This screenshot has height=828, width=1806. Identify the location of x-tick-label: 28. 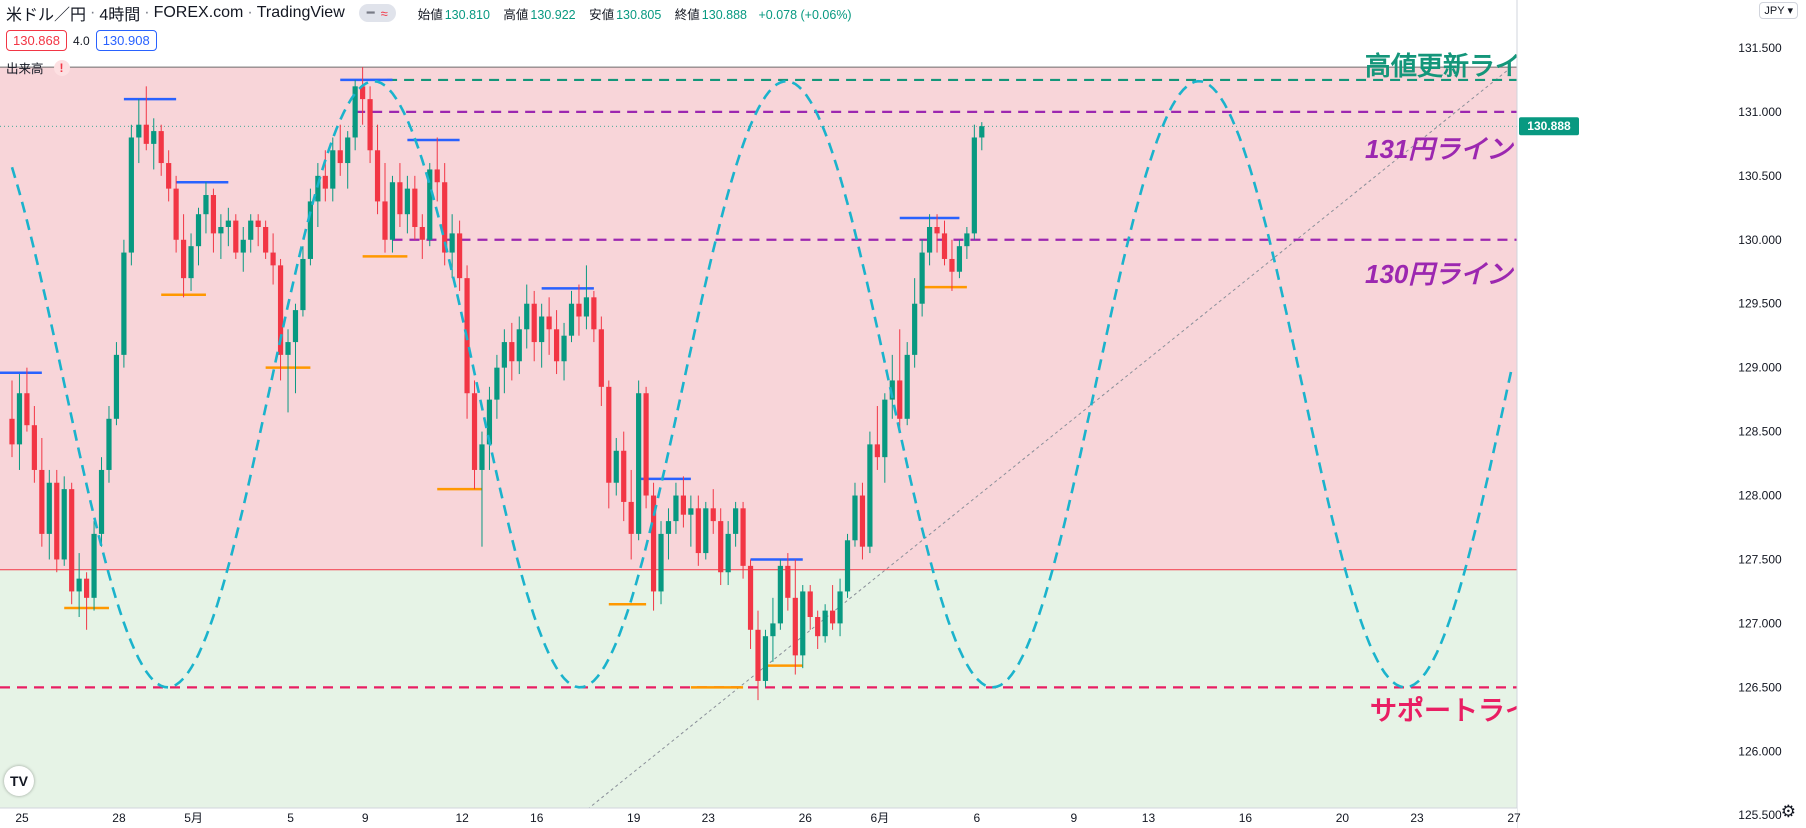
(119, 818).